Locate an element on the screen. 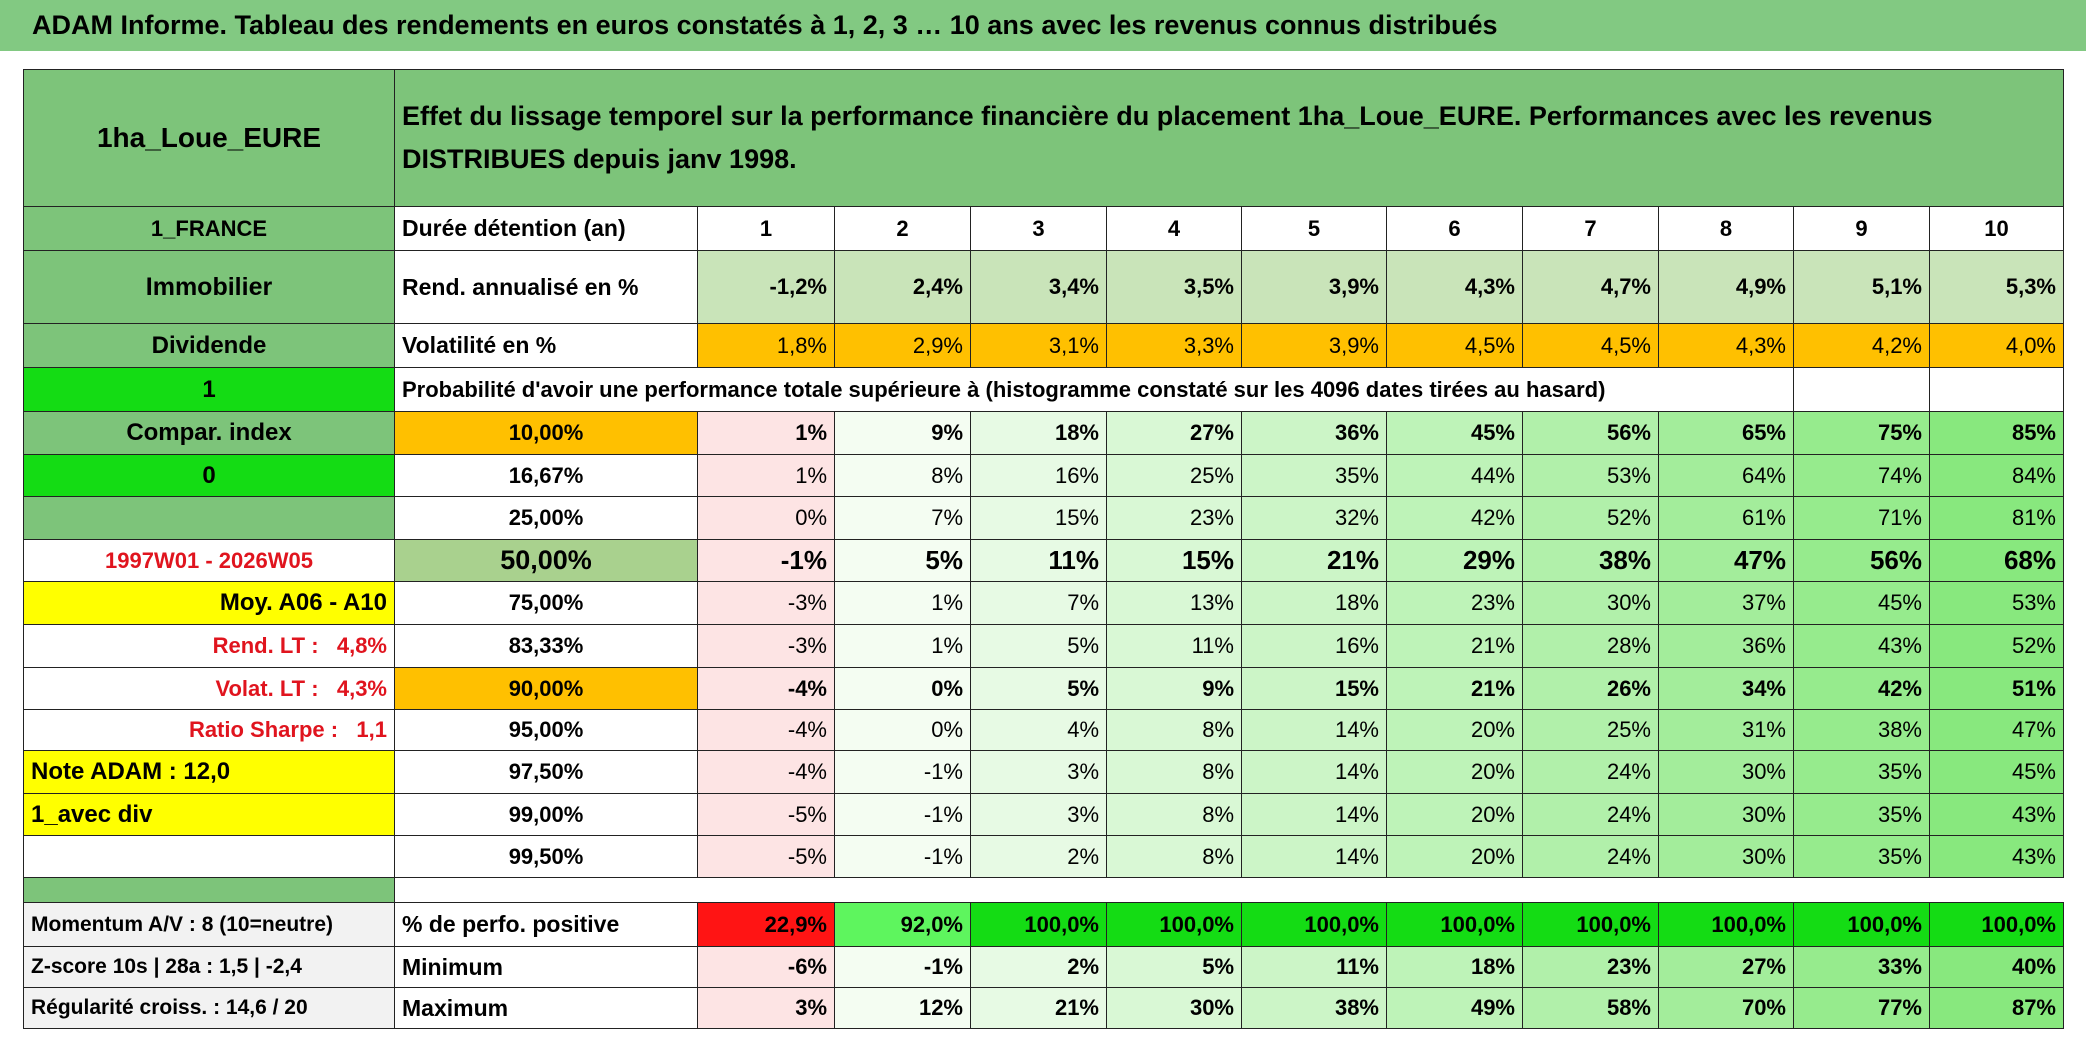 The height and width of the screenshot is (1044, 2086). value-cell: 81% is located at coordinates (1996, 518).